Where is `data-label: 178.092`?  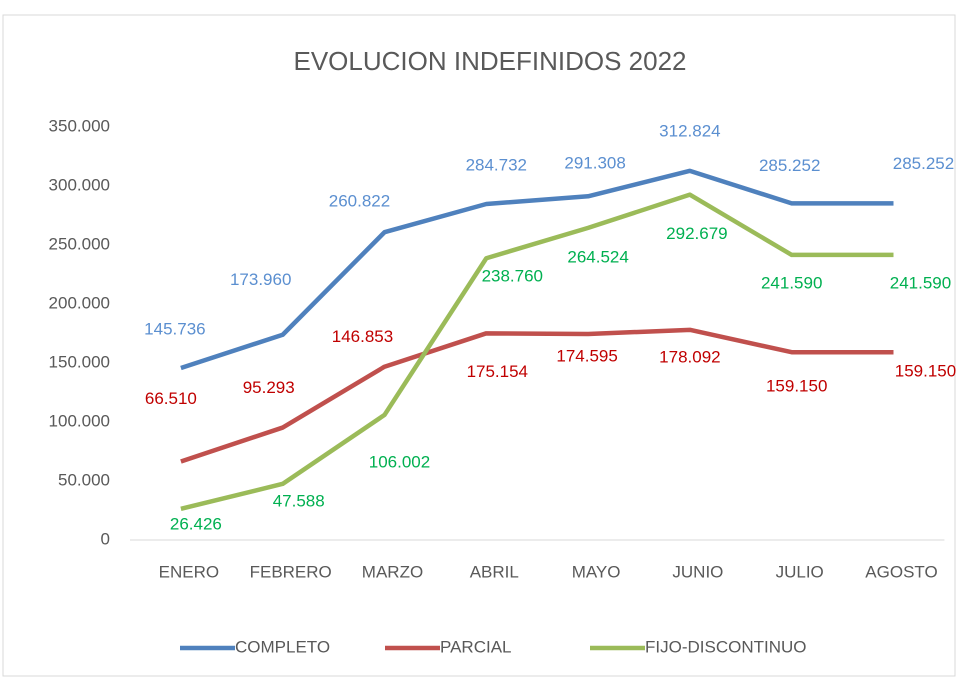 data-label: 178.092 is located at coordinates (689, 356).